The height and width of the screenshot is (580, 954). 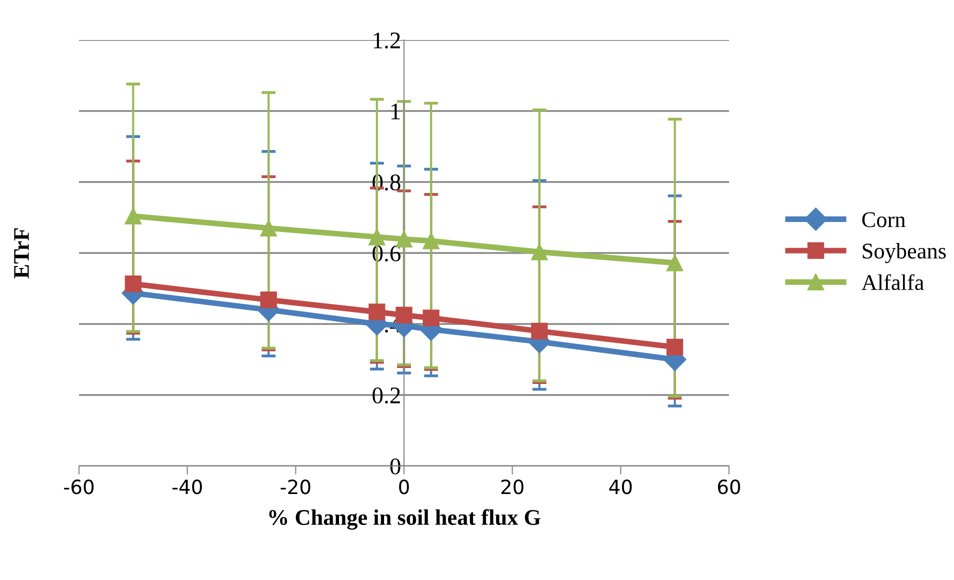 What do you see at coordinates (904, 253) in the screenshot?
I see `legend-label: Soybeans` at bounding box center [904, 253].